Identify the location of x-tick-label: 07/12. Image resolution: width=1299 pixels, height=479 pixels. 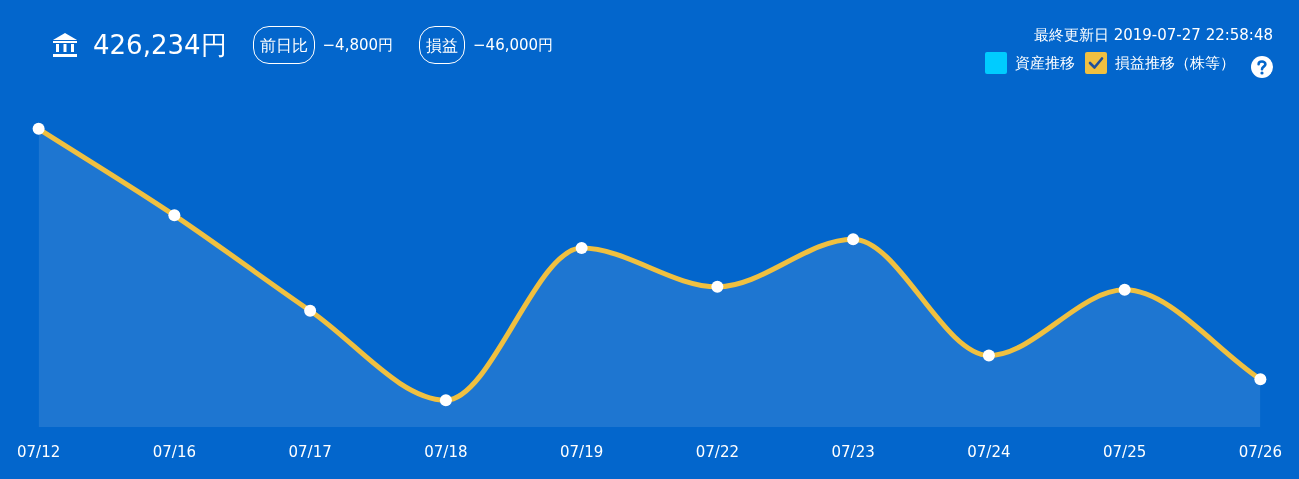
(39, 451).